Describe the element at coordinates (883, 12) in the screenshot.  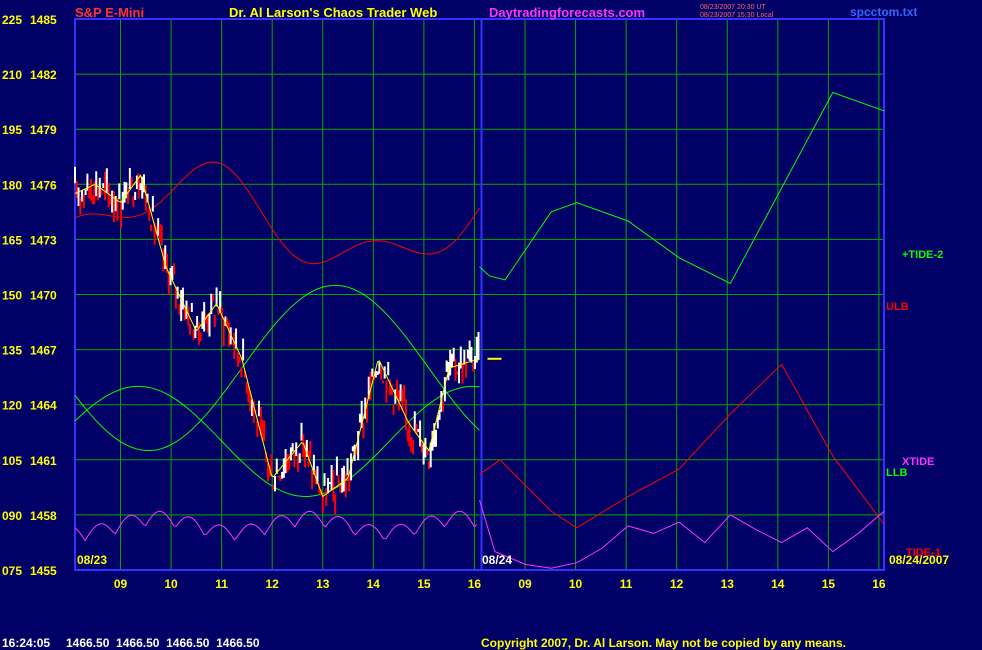
I see `file-label: spcctom.txt` at that location.